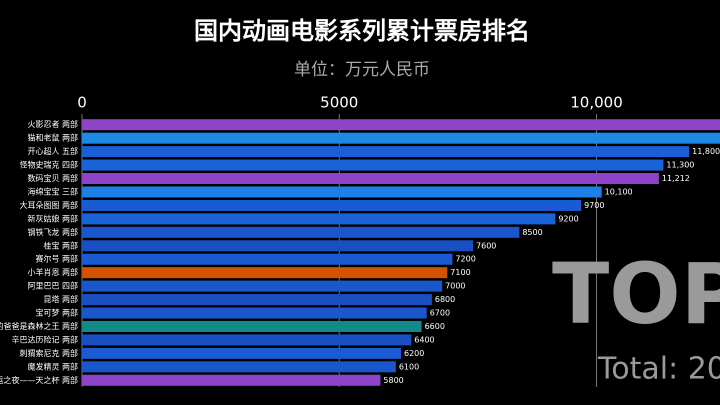 The height and width of the screenshot is (405, 720). Describe the element at coordinates (52, 124) in the screenshot. I see `category-label: 火影忍者 两部` at that location.